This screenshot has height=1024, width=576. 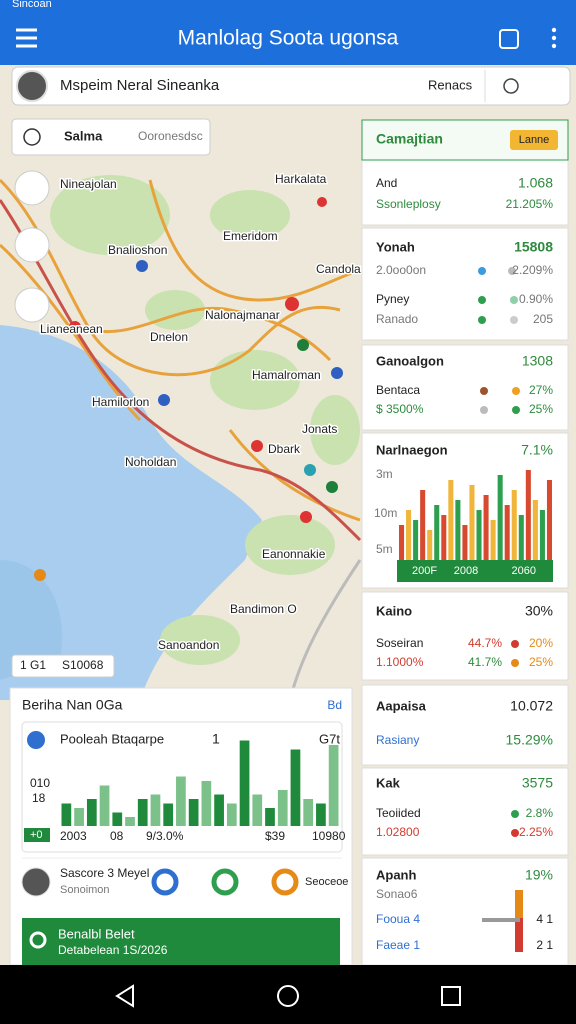 I want to click on map-controls, so click(x=32, y=246).